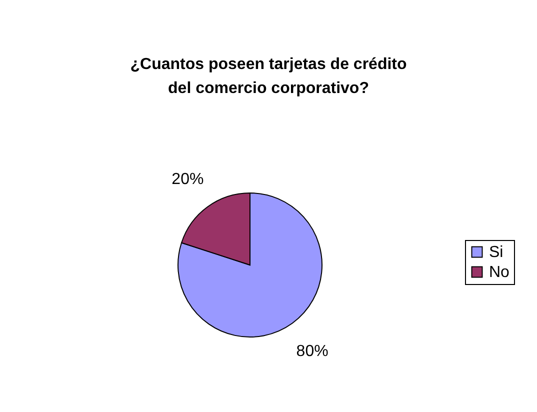  Describe the element at coordinates (499, 272) in the screenshot. I see `legend-label: No` at that location.